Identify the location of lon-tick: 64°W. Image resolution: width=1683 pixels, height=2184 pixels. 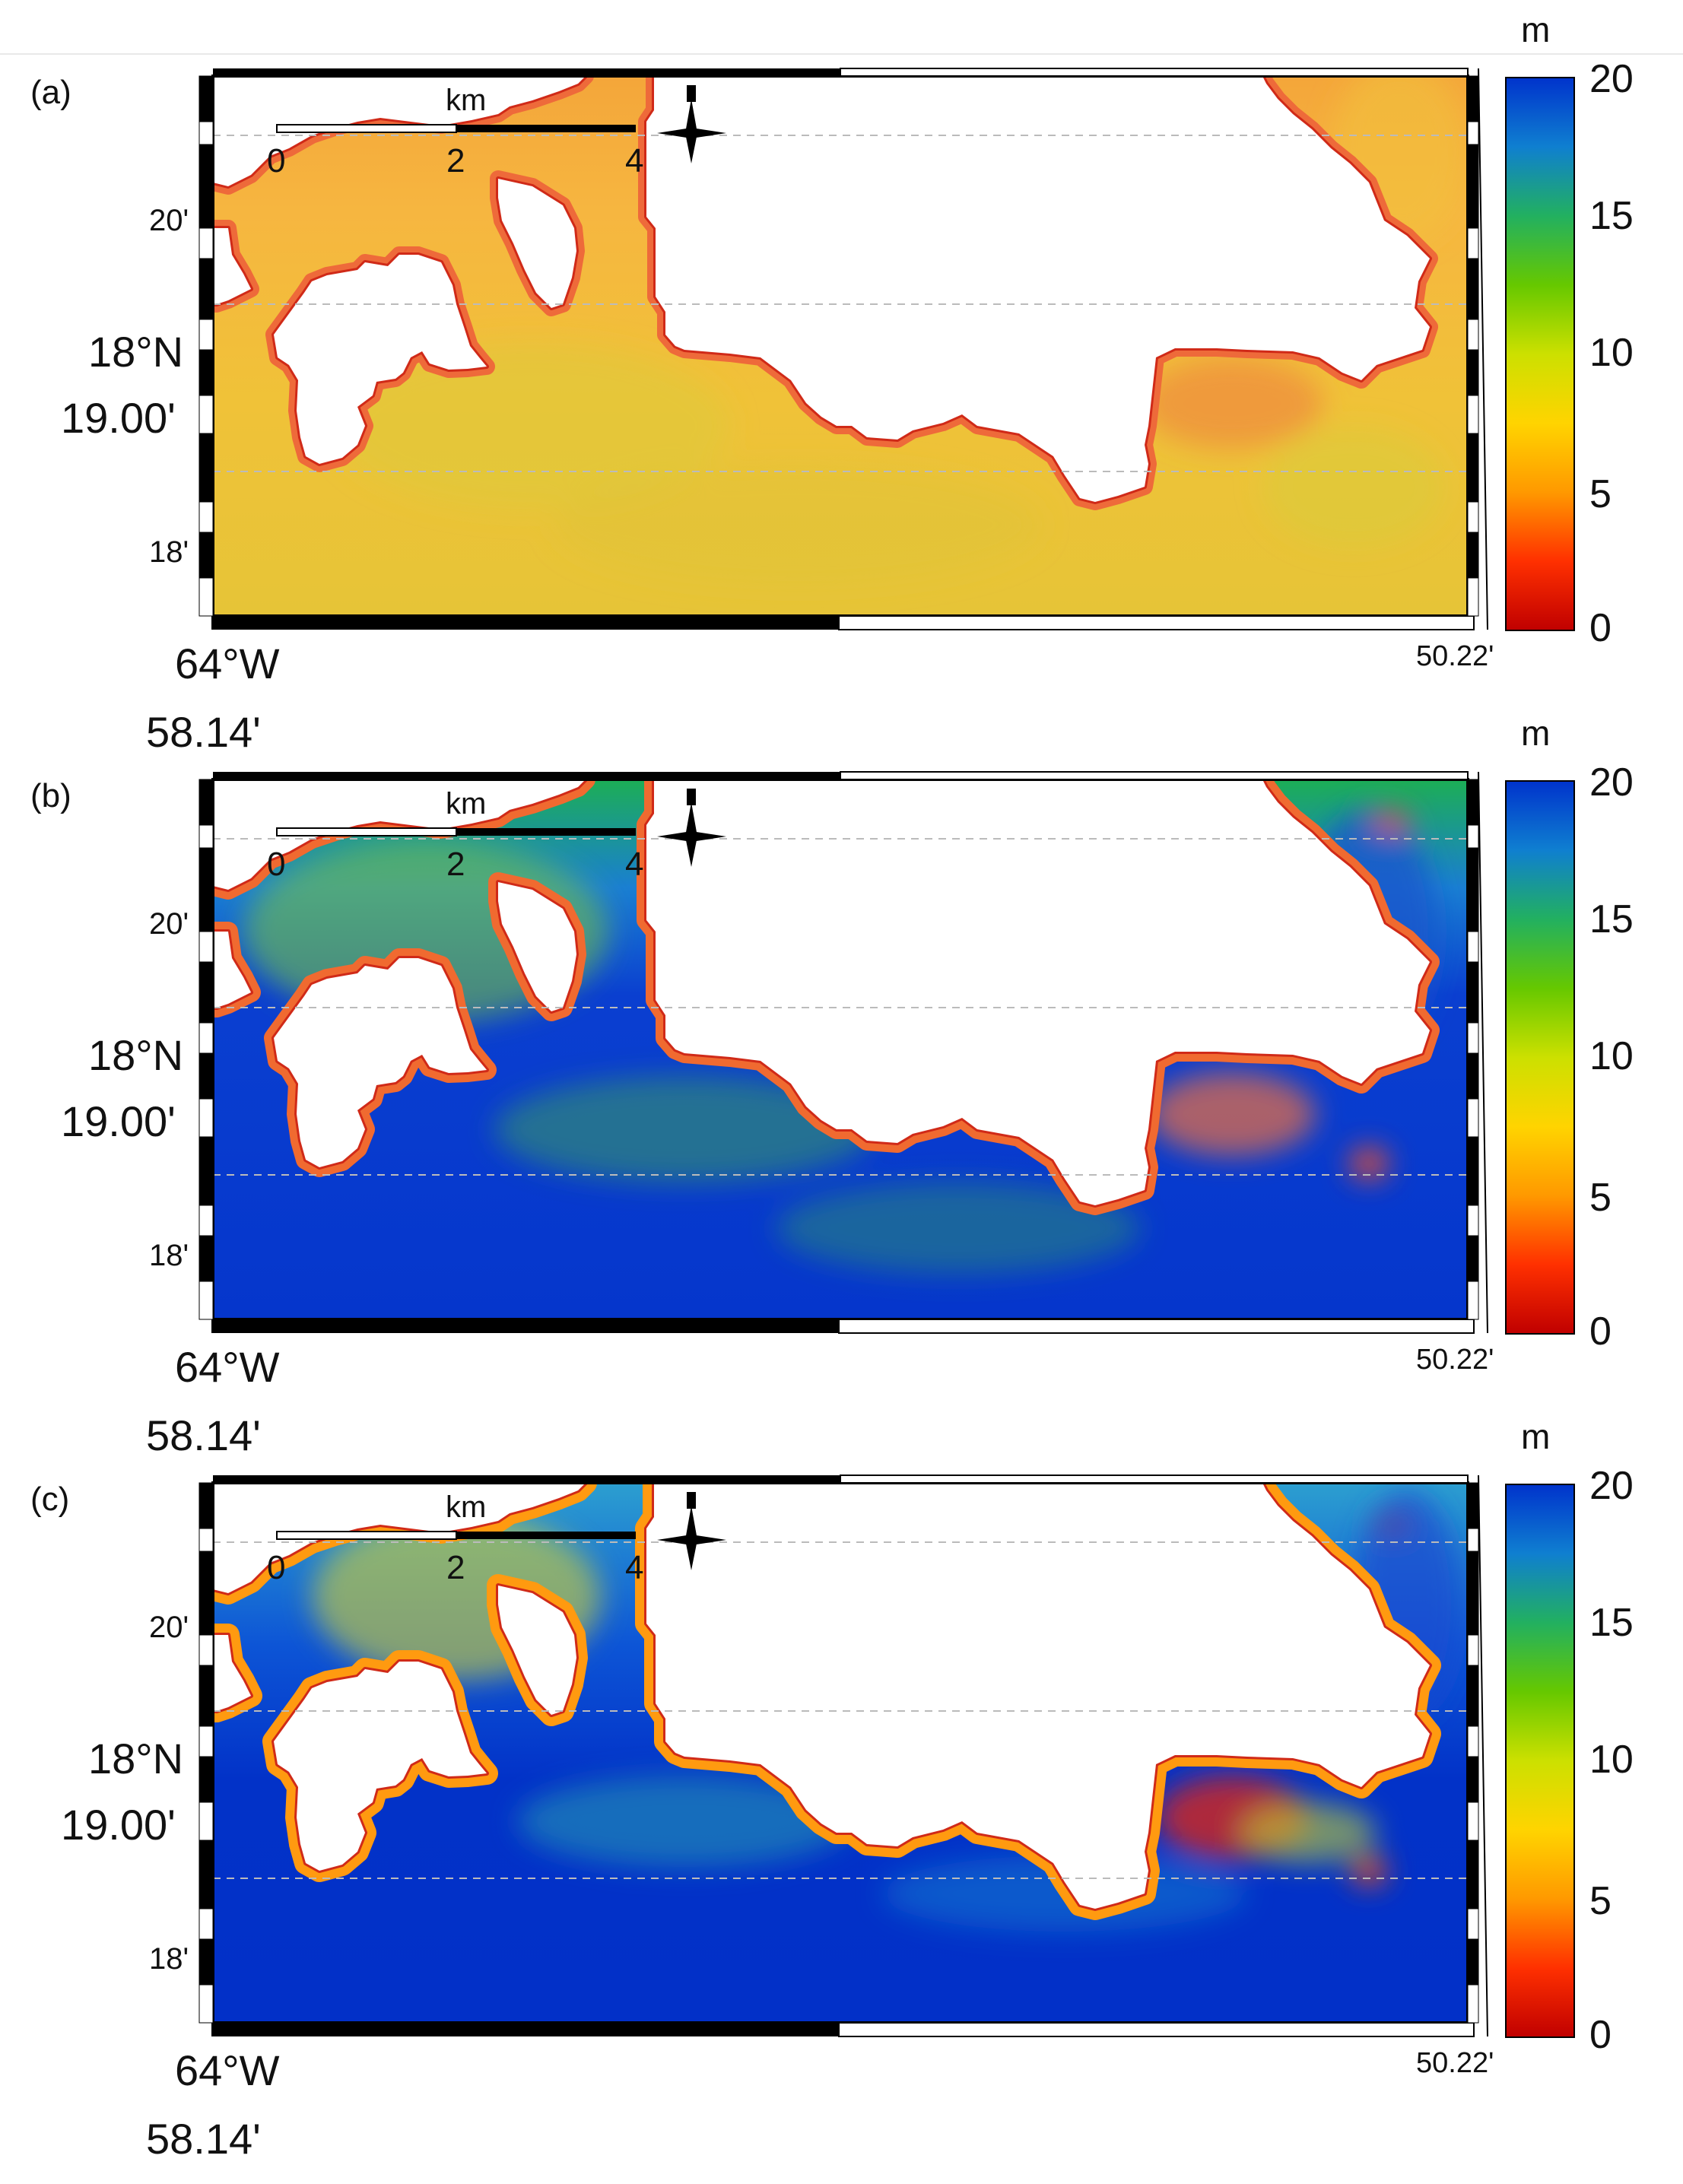
(227, 2070).